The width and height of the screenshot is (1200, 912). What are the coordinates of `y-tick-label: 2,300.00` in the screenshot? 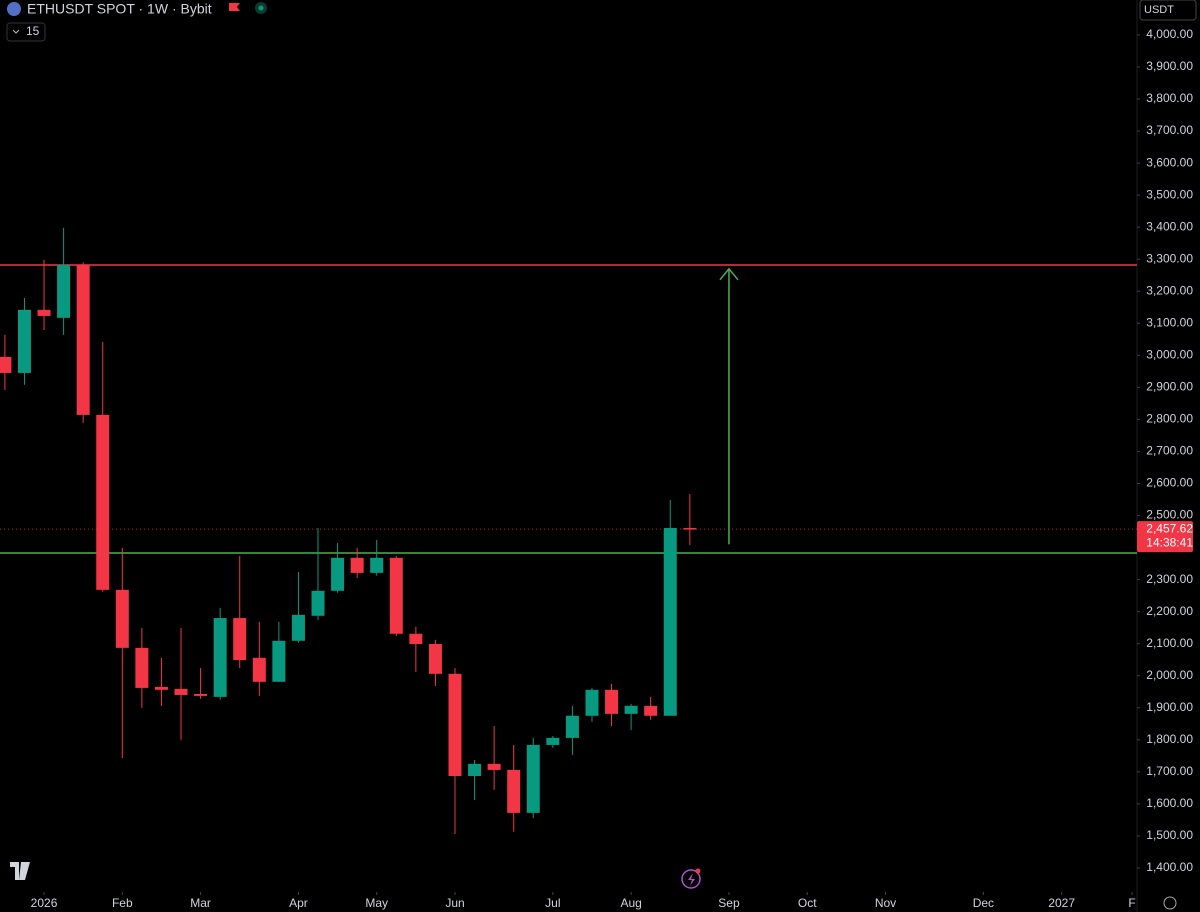 It's located at (1169, 579).